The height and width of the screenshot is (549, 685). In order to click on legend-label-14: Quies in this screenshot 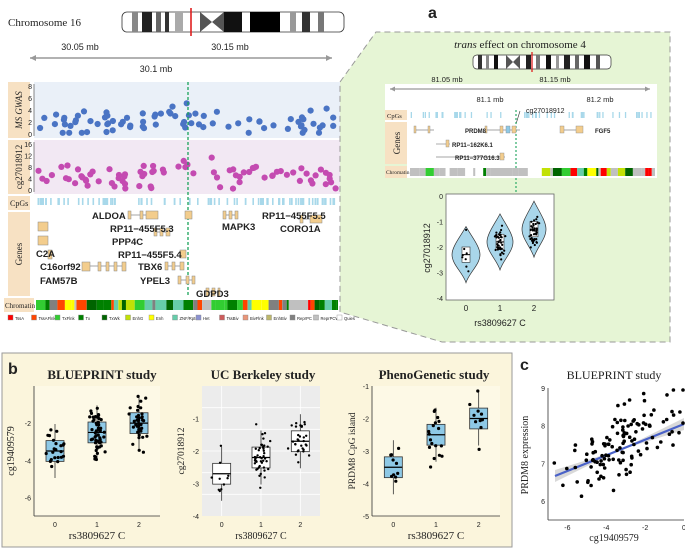, I will do `click(349, 318)`.